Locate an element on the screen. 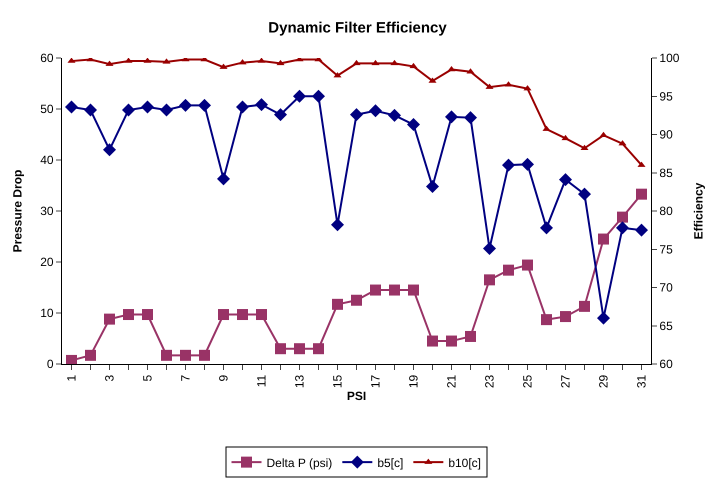 The height and width of the screenshot is (489, 715). x-tick-label: 11 is located at coordinates (261, 381).